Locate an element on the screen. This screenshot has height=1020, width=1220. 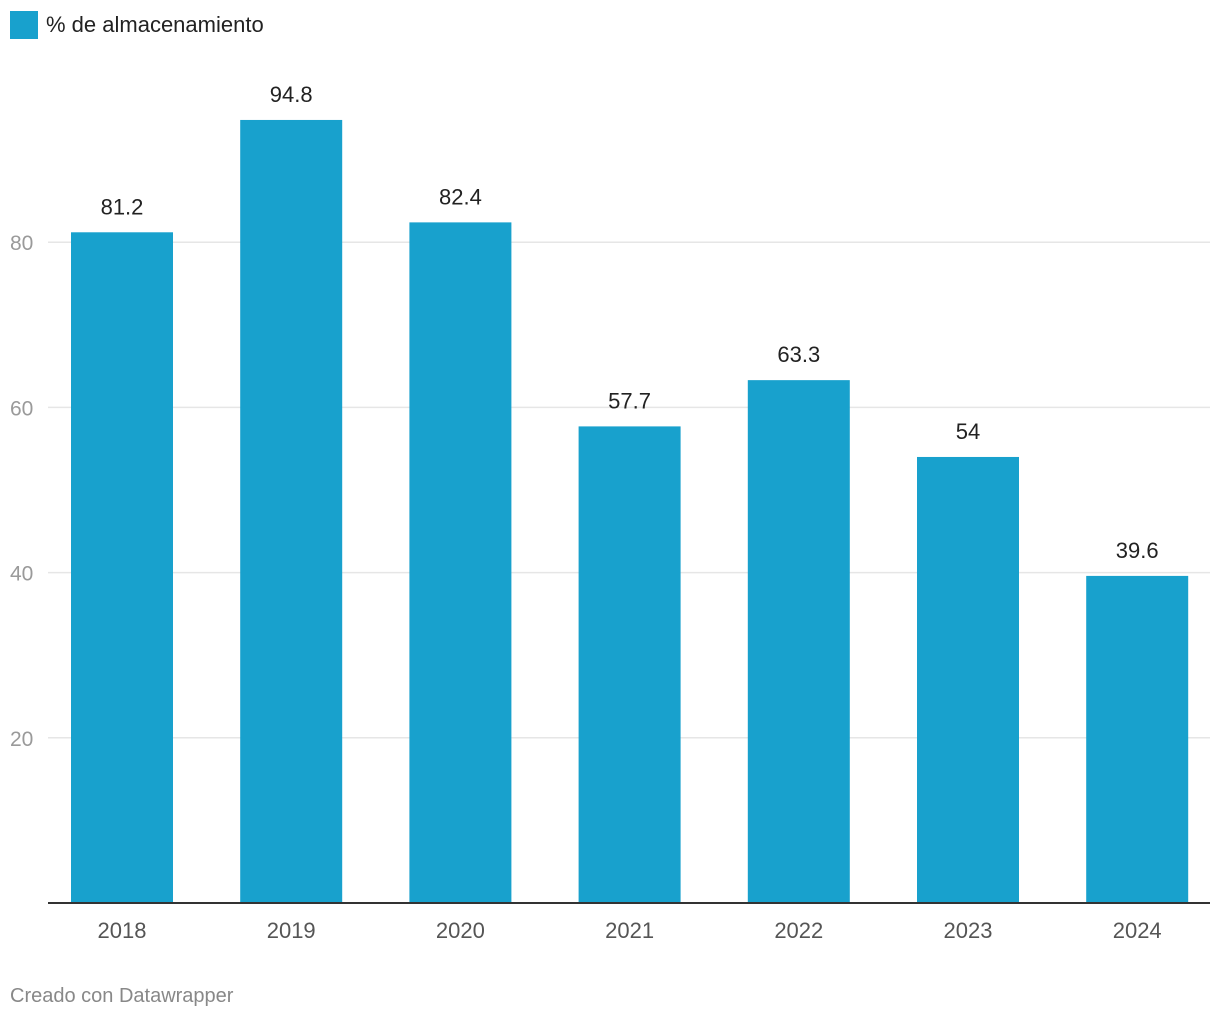
bar-2019 is located at coordinates (291, 511).